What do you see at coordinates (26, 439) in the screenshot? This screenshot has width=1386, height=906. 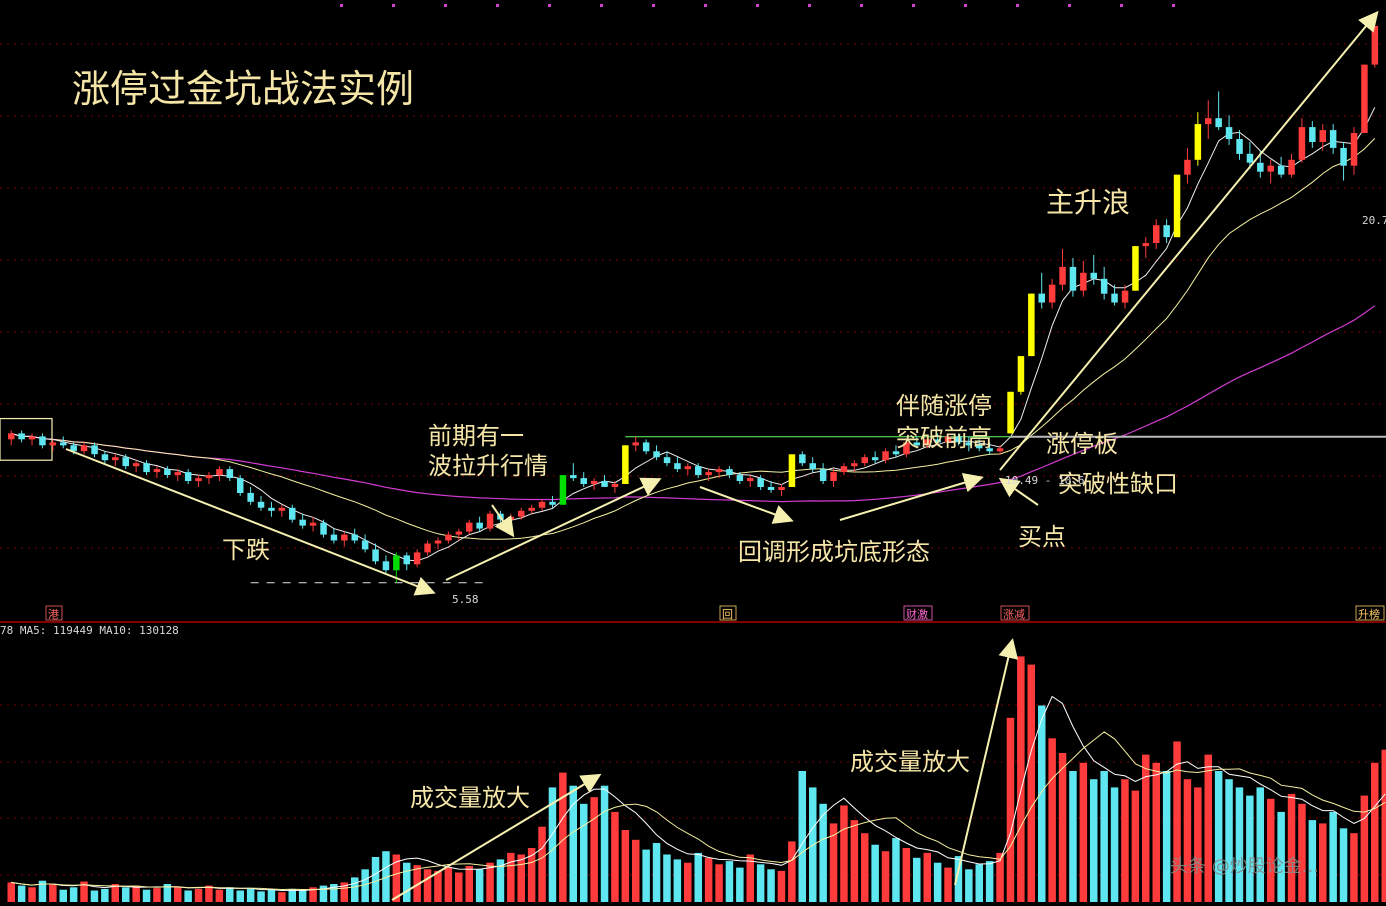 I see `highlight-box` at bounding box center [26, 439].